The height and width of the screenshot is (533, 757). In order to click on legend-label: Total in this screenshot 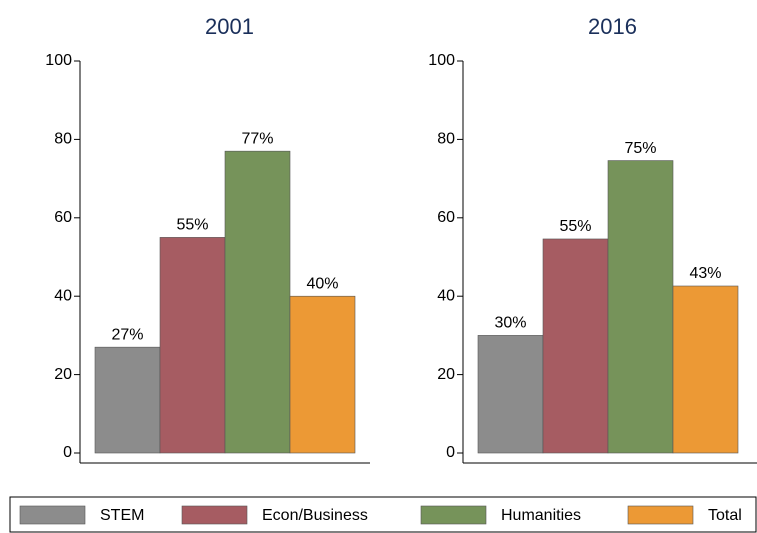, I will do `click(725, 515)`.